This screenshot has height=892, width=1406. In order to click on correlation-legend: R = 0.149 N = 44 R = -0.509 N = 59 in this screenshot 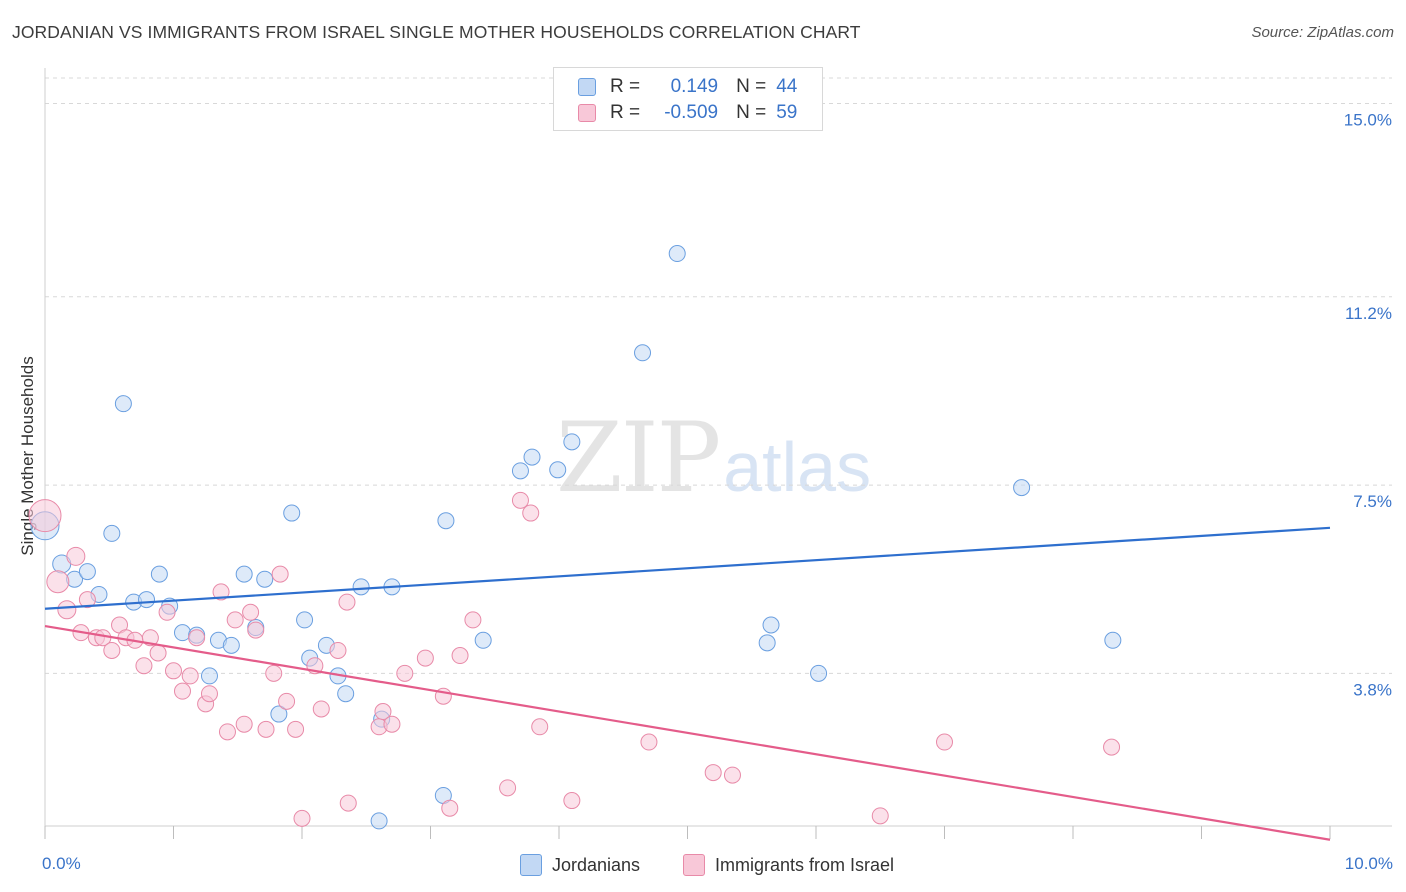, I will do `click(688, 99)`.